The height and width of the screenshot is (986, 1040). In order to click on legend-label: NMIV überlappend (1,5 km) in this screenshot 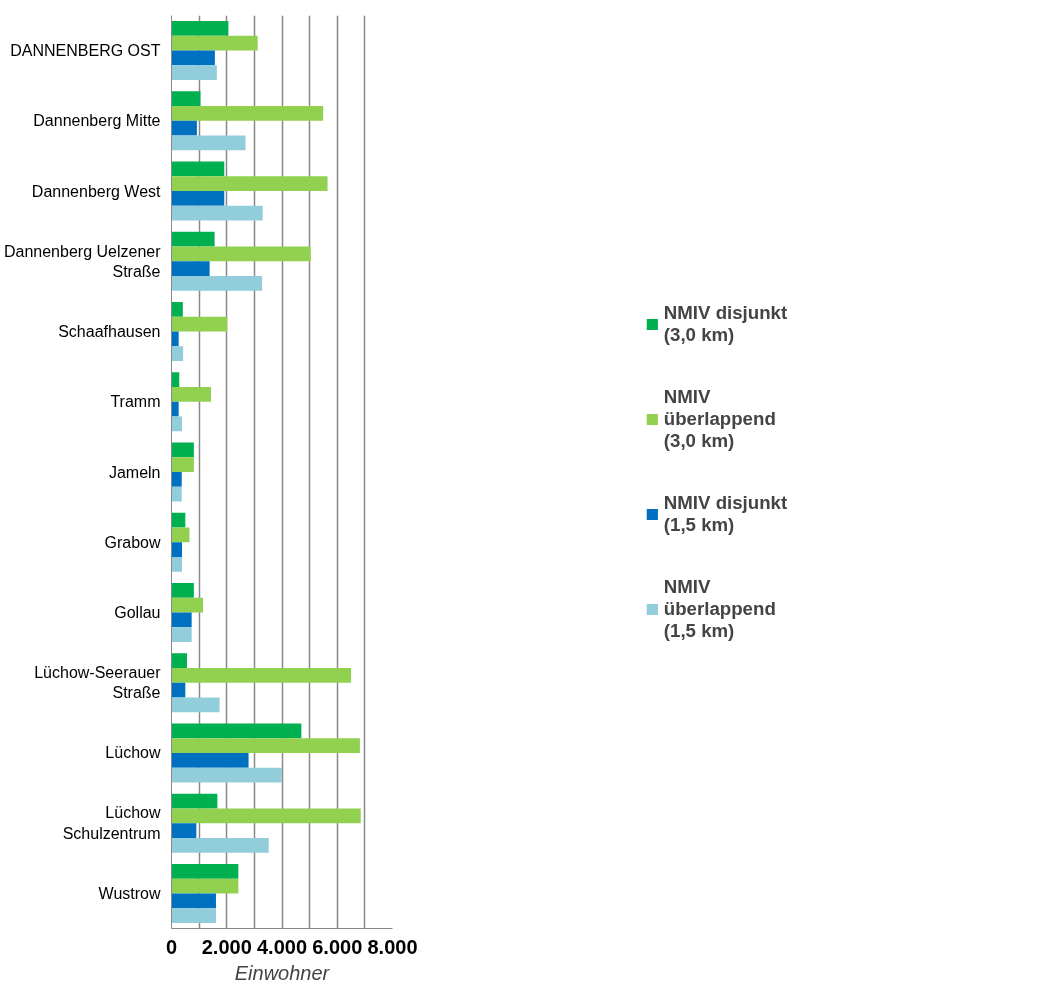, I will do `click(719, 608)`.